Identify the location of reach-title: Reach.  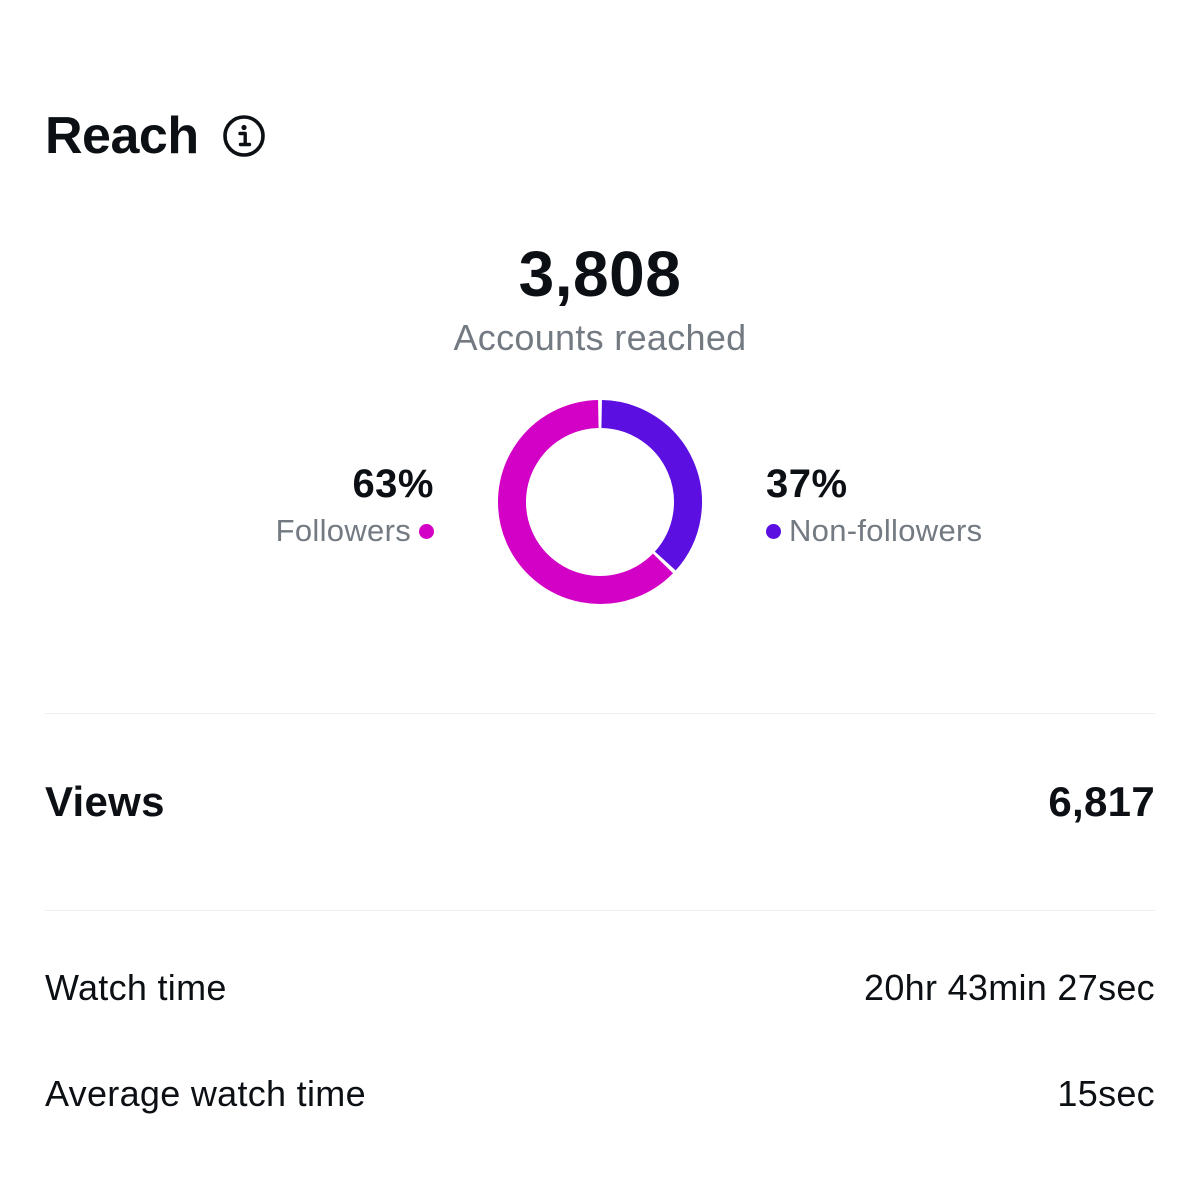
(122, 136).